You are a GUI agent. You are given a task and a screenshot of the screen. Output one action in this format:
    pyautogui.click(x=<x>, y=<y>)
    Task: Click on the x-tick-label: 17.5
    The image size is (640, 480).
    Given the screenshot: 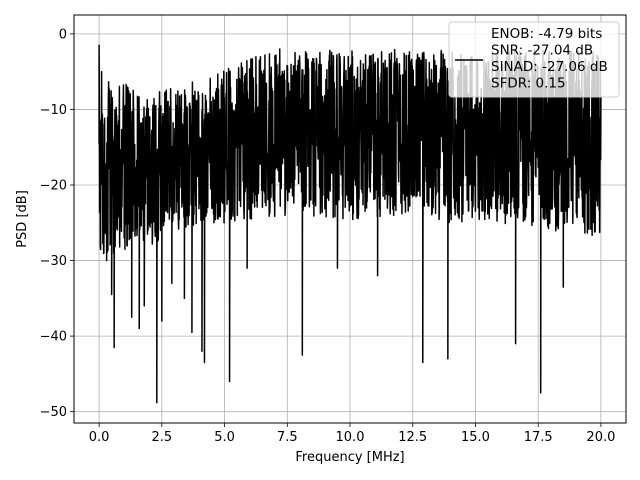 What is the action you would take?
    pyautogui.click(x=538, y=437)
    